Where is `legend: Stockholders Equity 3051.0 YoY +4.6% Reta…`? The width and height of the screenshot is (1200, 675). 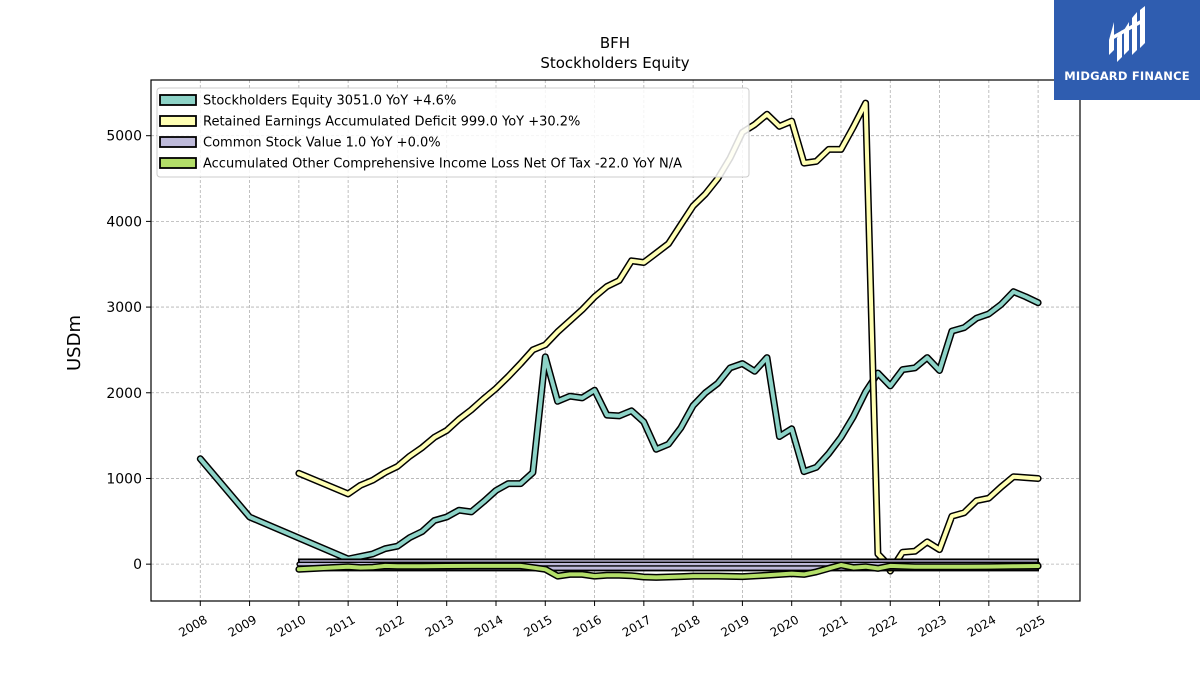
legend: Stockholders Equity 3051.0 YoY +4.6% Reta… is located at coordinates (453, 132).